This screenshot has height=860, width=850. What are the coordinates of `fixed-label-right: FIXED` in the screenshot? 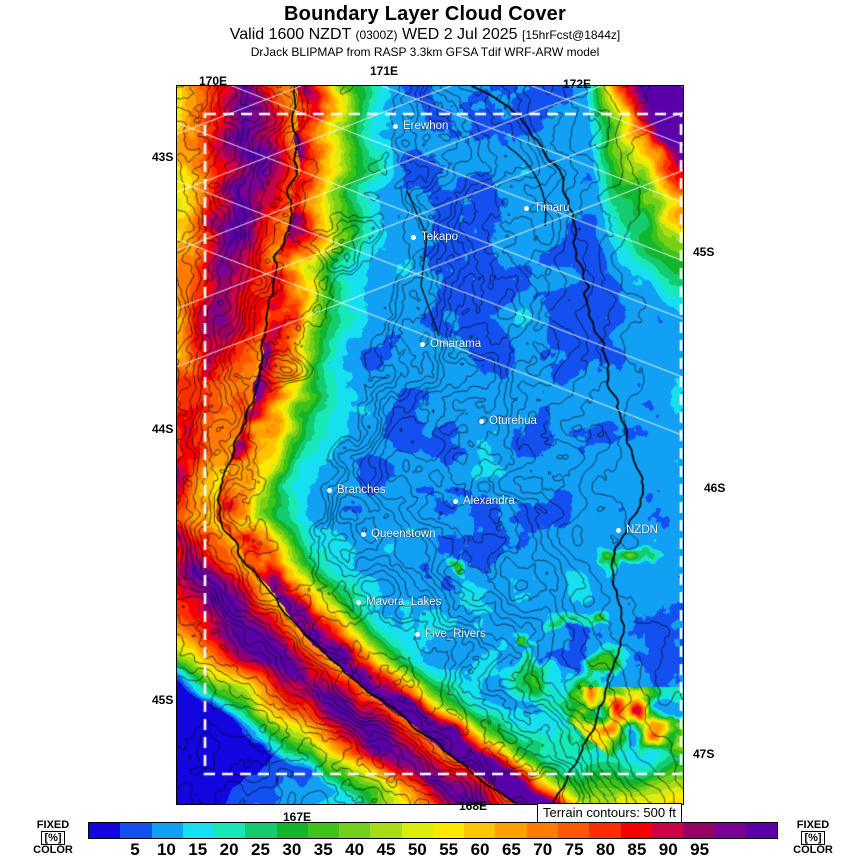 It's located at (813, 825).